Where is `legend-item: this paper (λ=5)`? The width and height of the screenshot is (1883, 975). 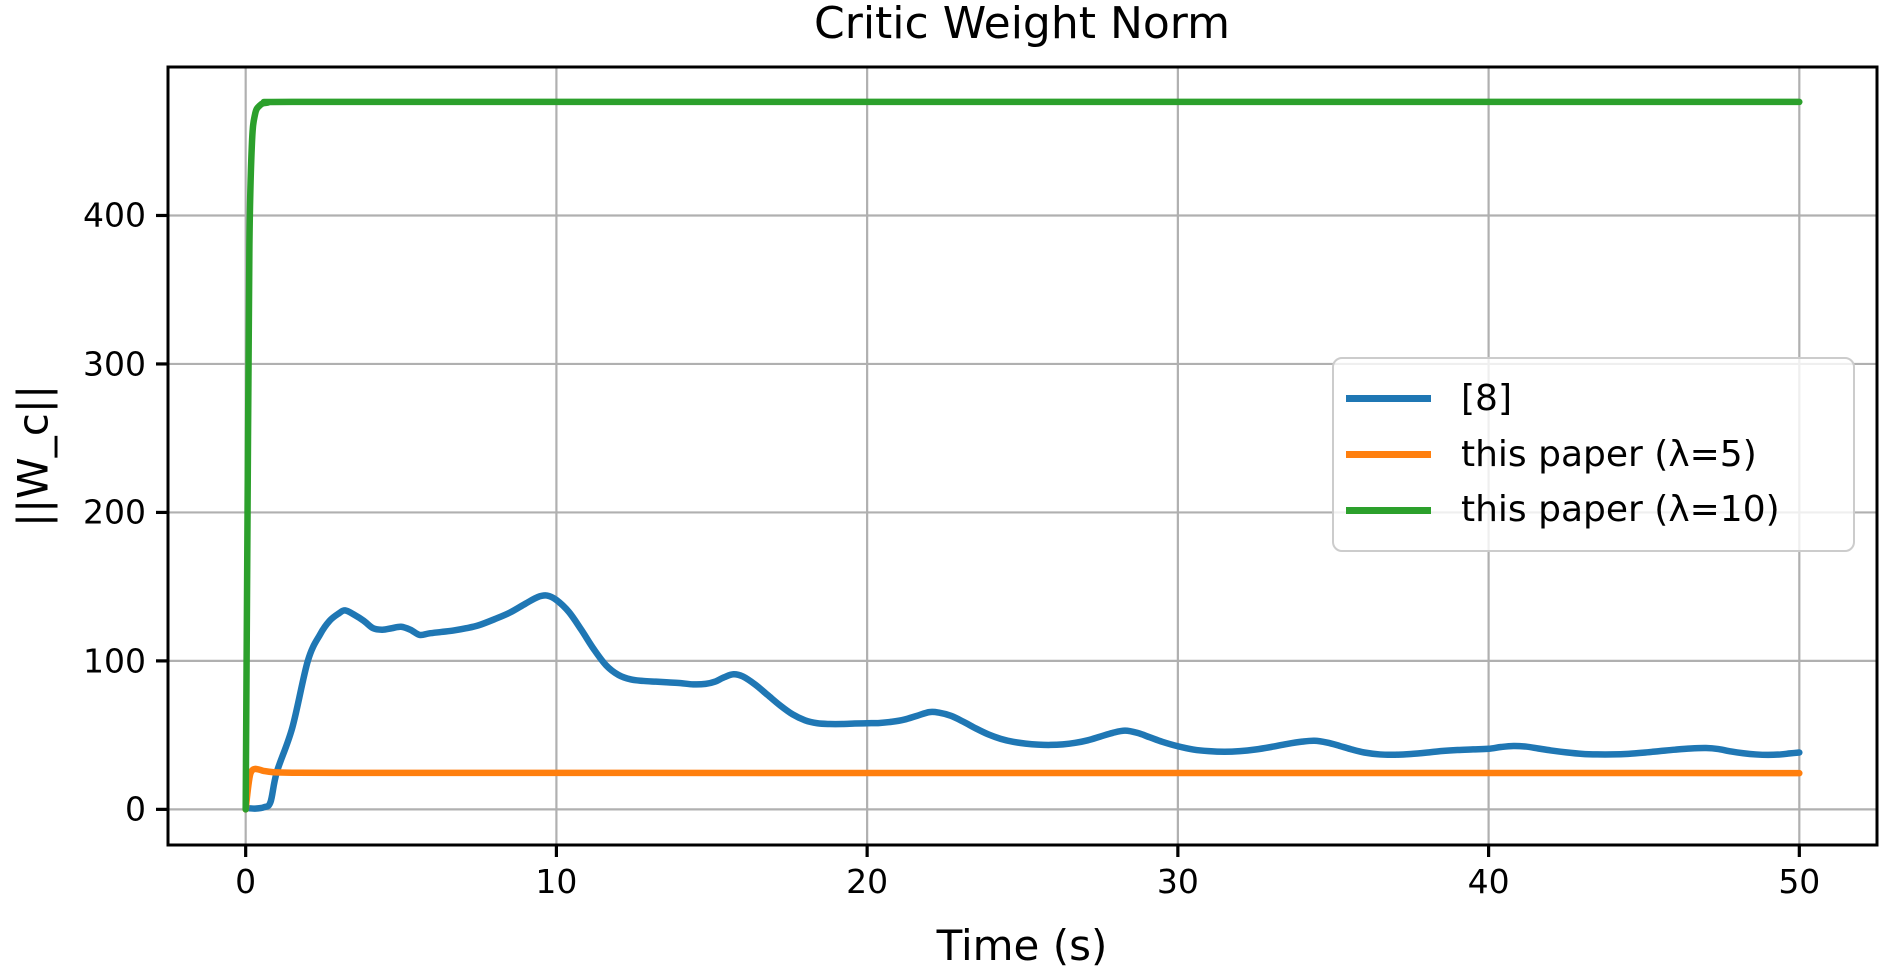 legend-item: this paper (λ=5) is located at coordinates (1599, 455).